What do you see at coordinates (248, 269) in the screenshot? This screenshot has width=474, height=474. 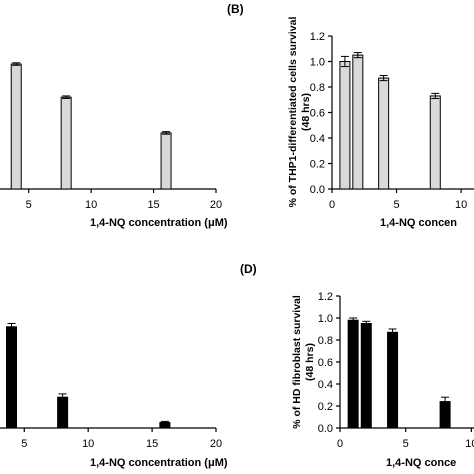 I see `panel-label-d: (D)` at bounding box center [248, 269].